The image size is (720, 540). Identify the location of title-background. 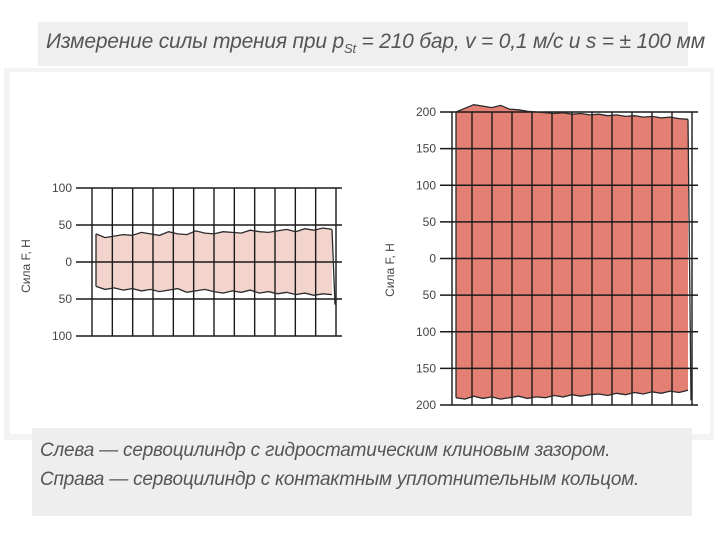
(363, 44).